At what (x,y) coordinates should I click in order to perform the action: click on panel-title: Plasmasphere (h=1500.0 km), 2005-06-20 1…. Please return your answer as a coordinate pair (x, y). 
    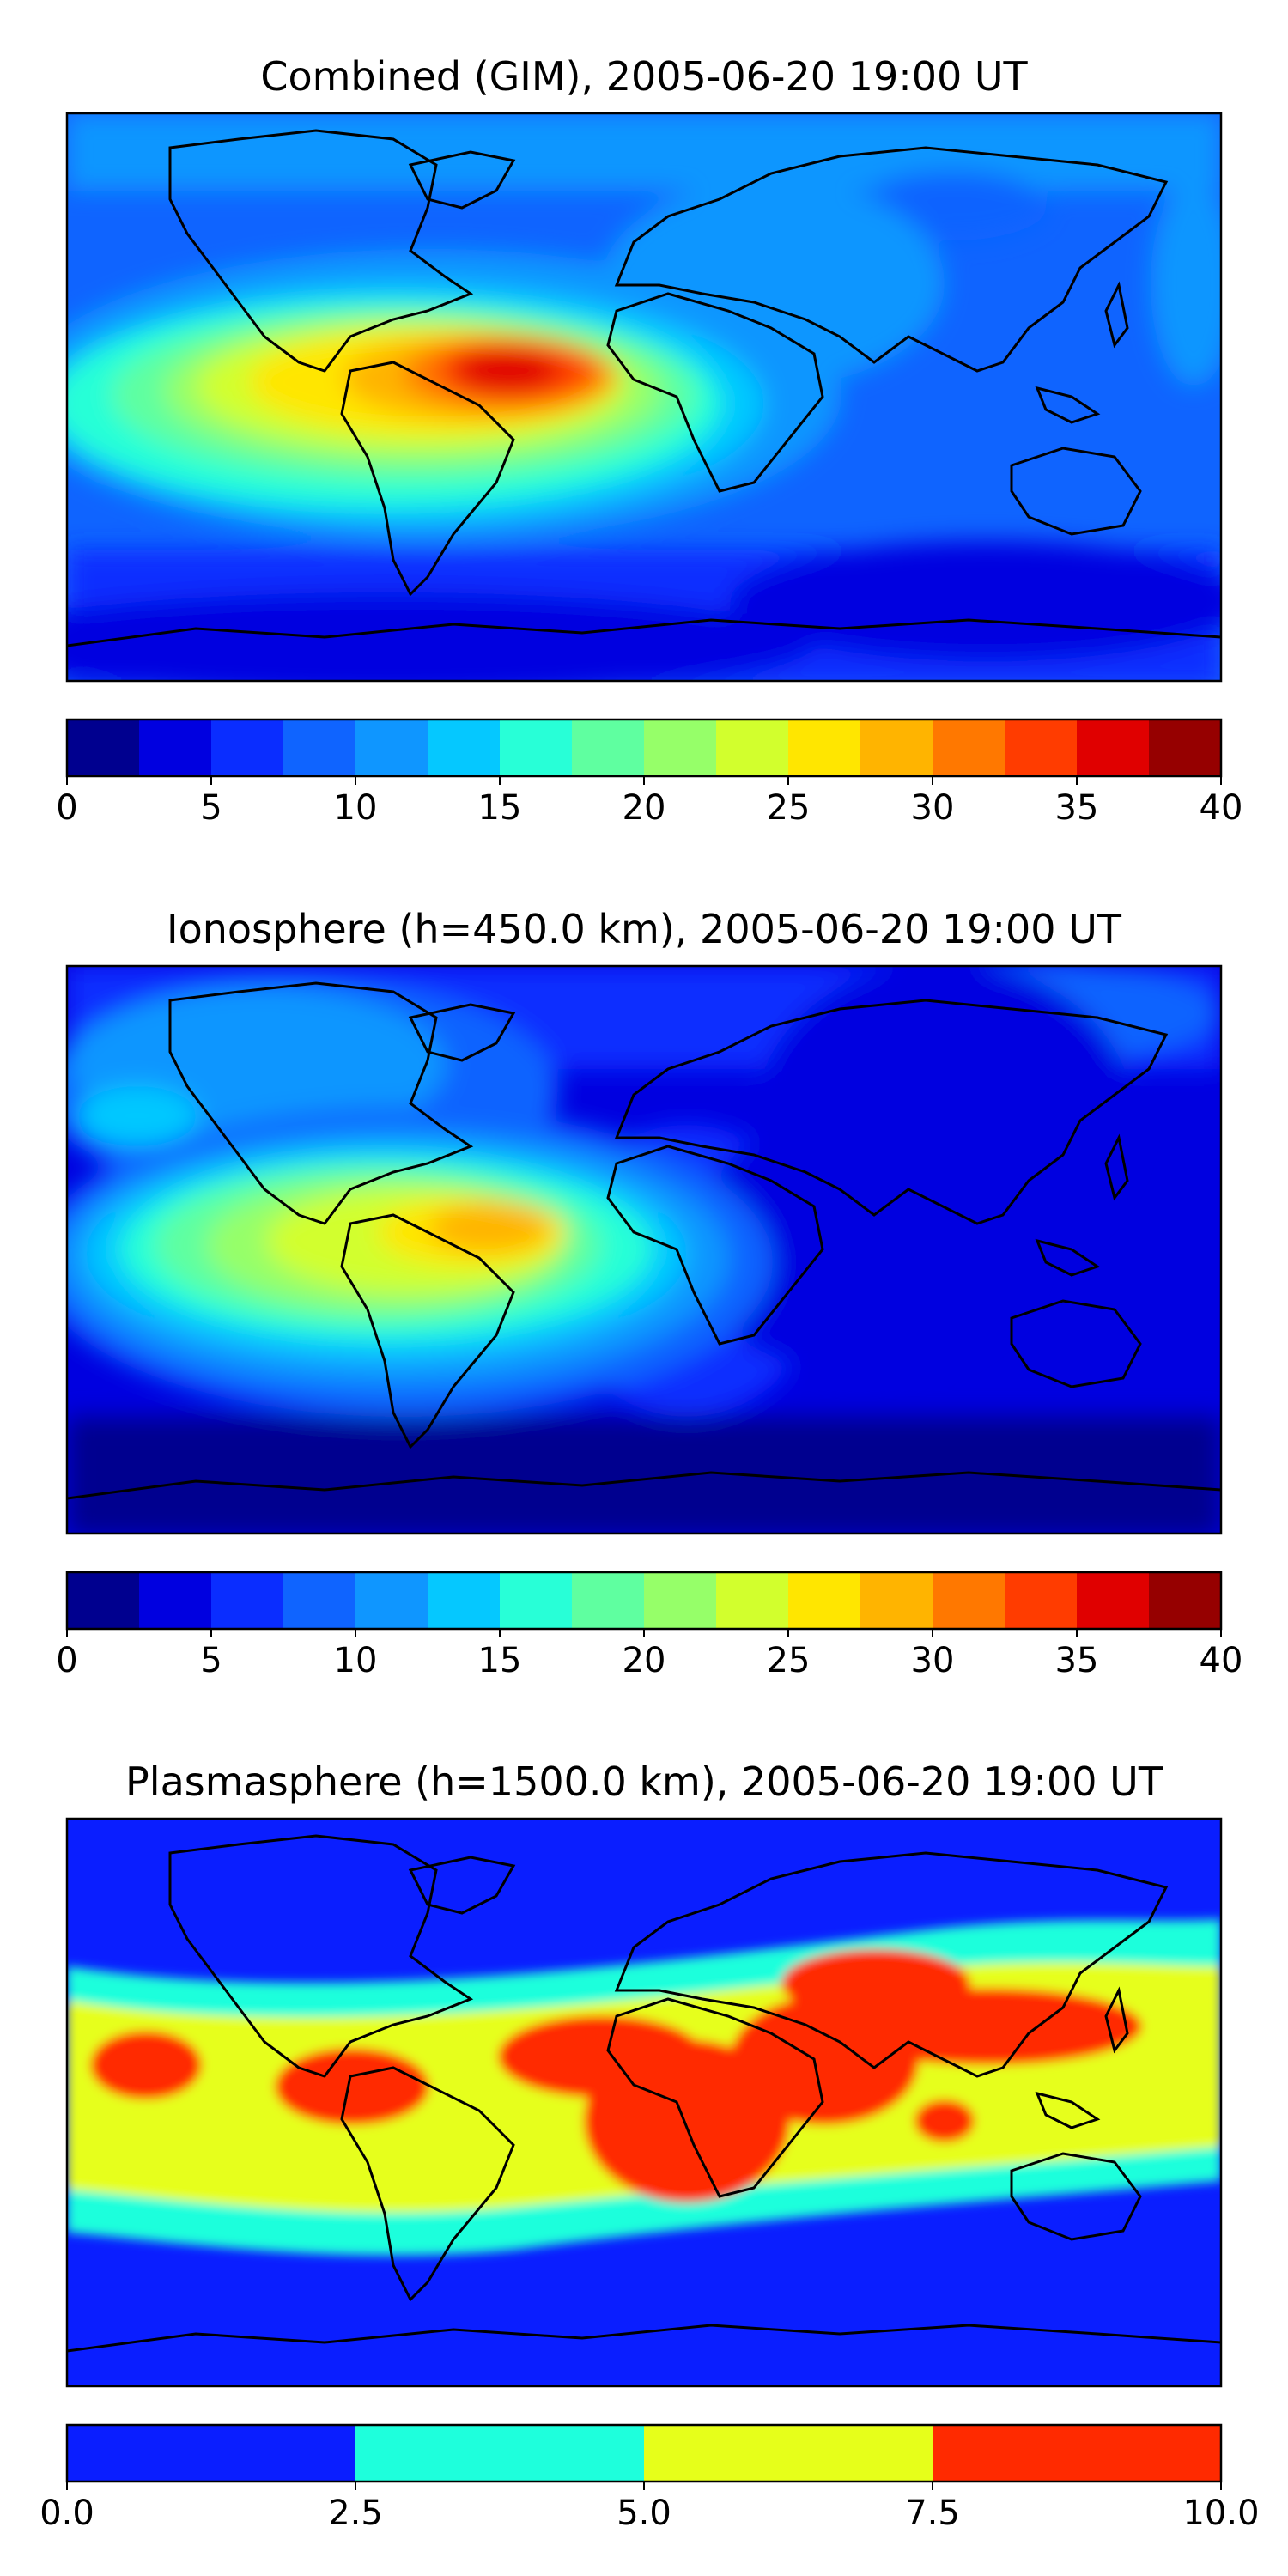
    Looking at the image, I should click on (644, 1782).